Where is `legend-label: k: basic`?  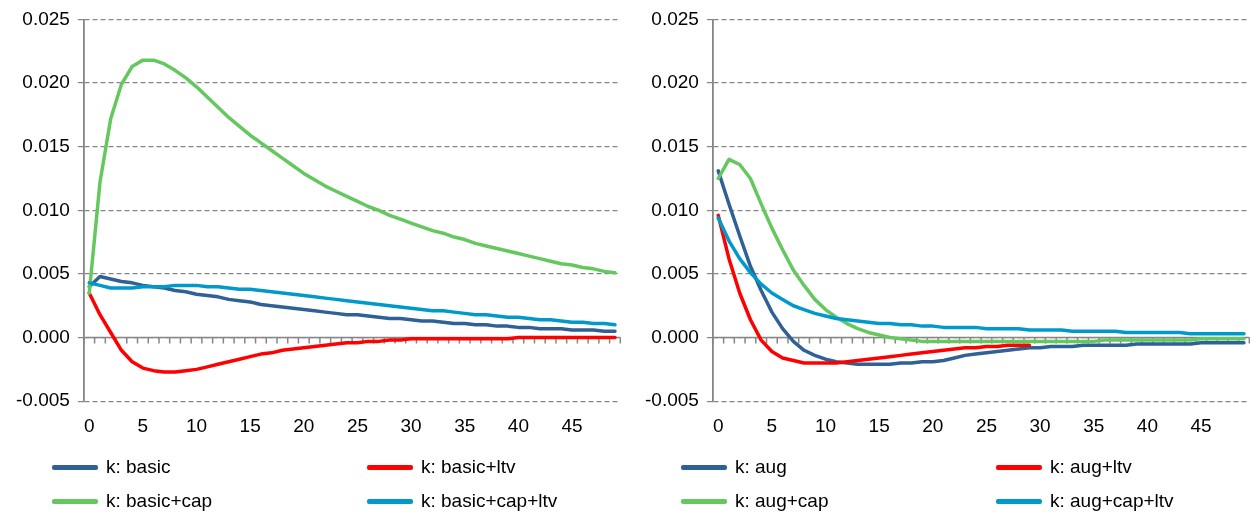 legend-label: k: basic is located at coordinates (138, 467).